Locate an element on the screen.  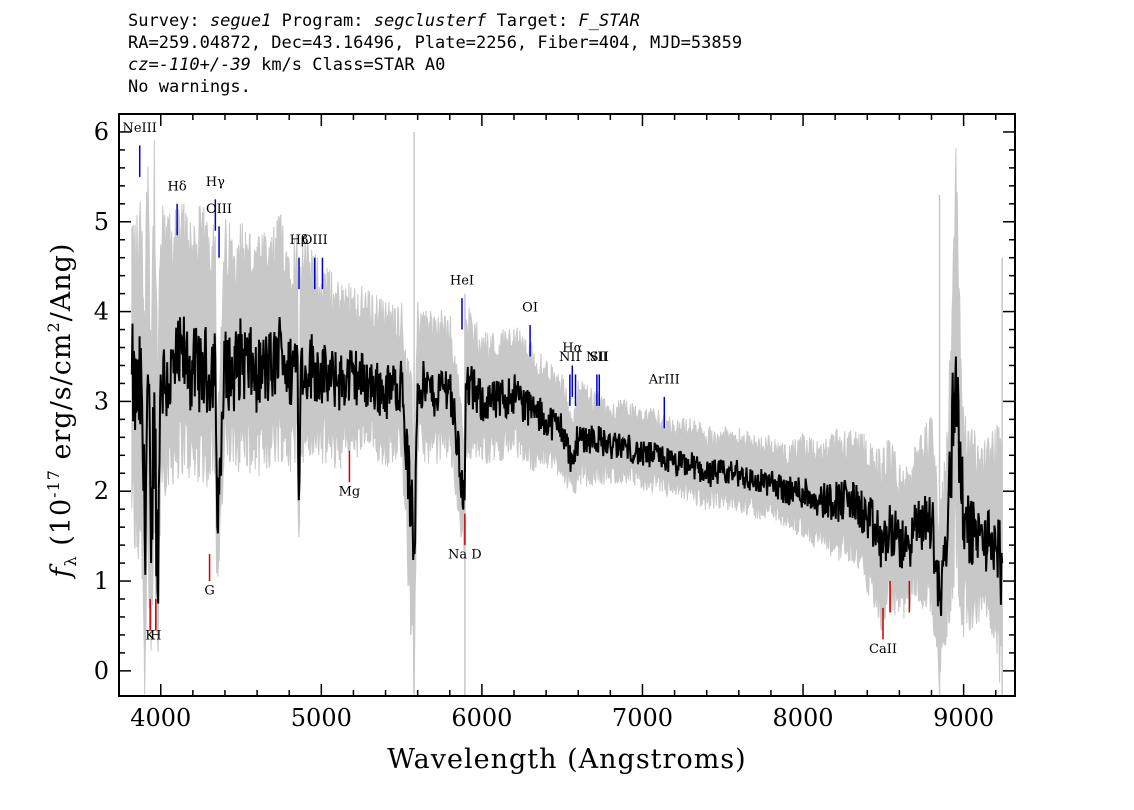
absorption-line-label-2: G is located at coordinates (209, 591).